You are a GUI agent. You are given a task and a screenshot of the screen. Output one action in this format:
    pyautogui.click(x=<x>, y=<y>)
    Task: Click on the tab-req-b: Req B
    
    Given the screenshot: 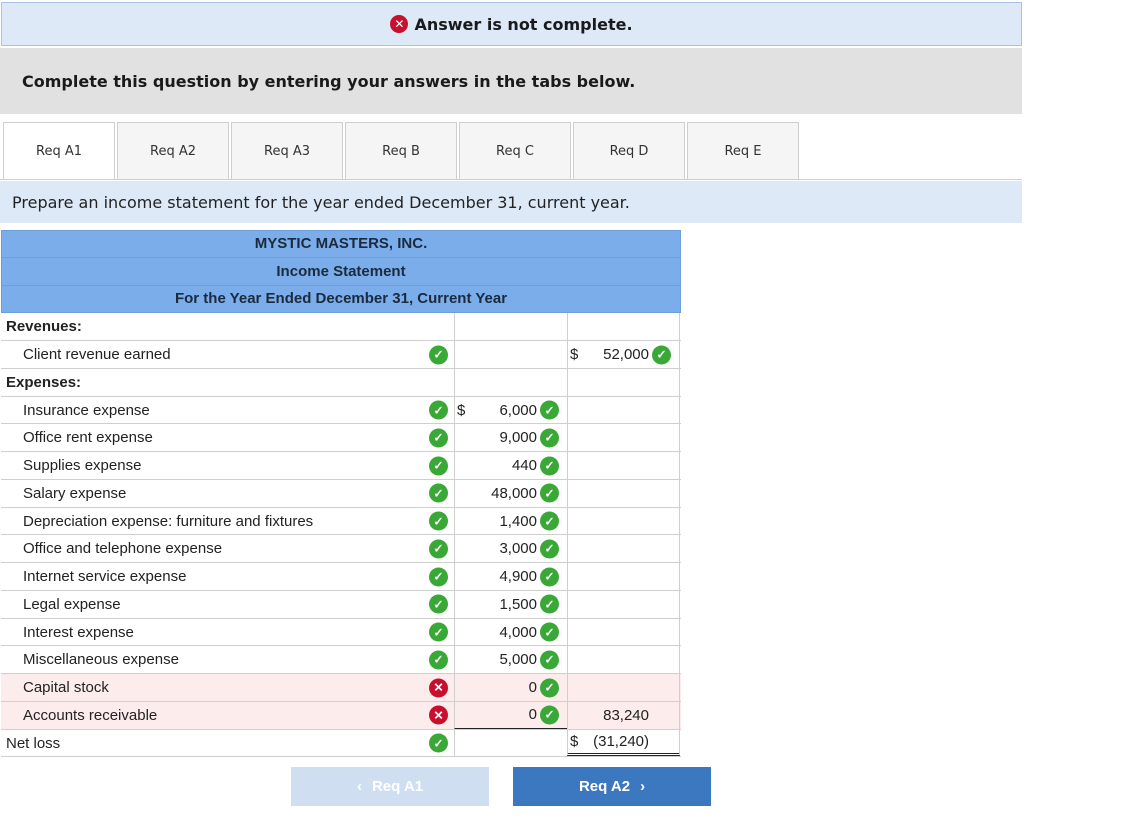 What is the action you would take?
    pyautogui.click(x=401, y=151)
    